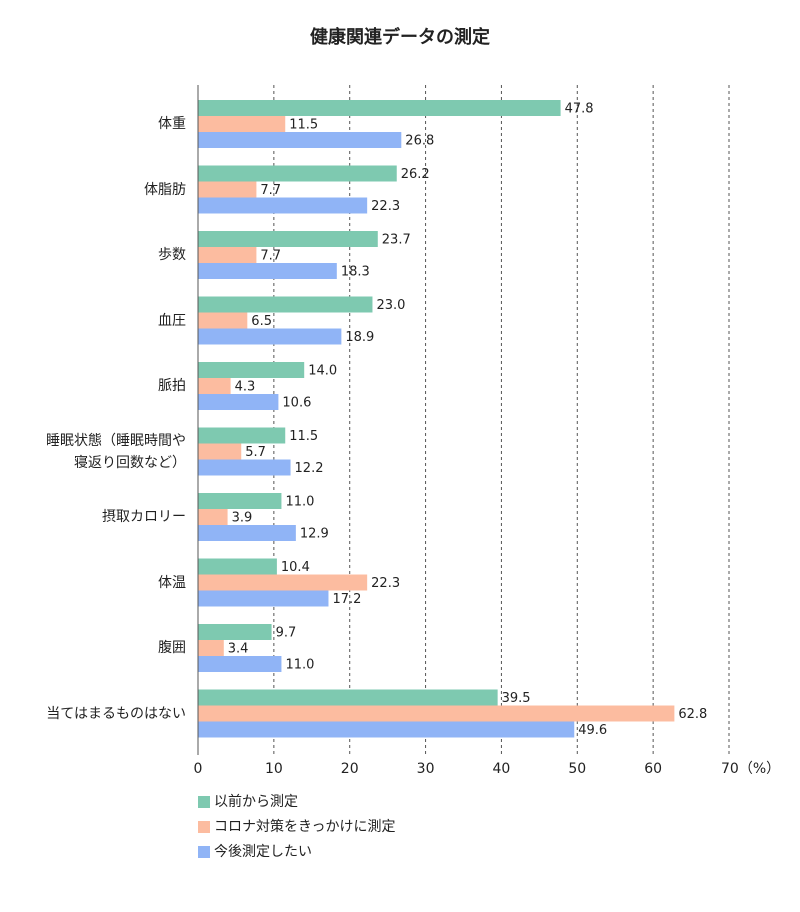 This screenshot has width=800, height=912. What do you see at coordinates (314, 534) in the screenshot?
I see `data-label: 12.9` at bounding box center [314, 534].